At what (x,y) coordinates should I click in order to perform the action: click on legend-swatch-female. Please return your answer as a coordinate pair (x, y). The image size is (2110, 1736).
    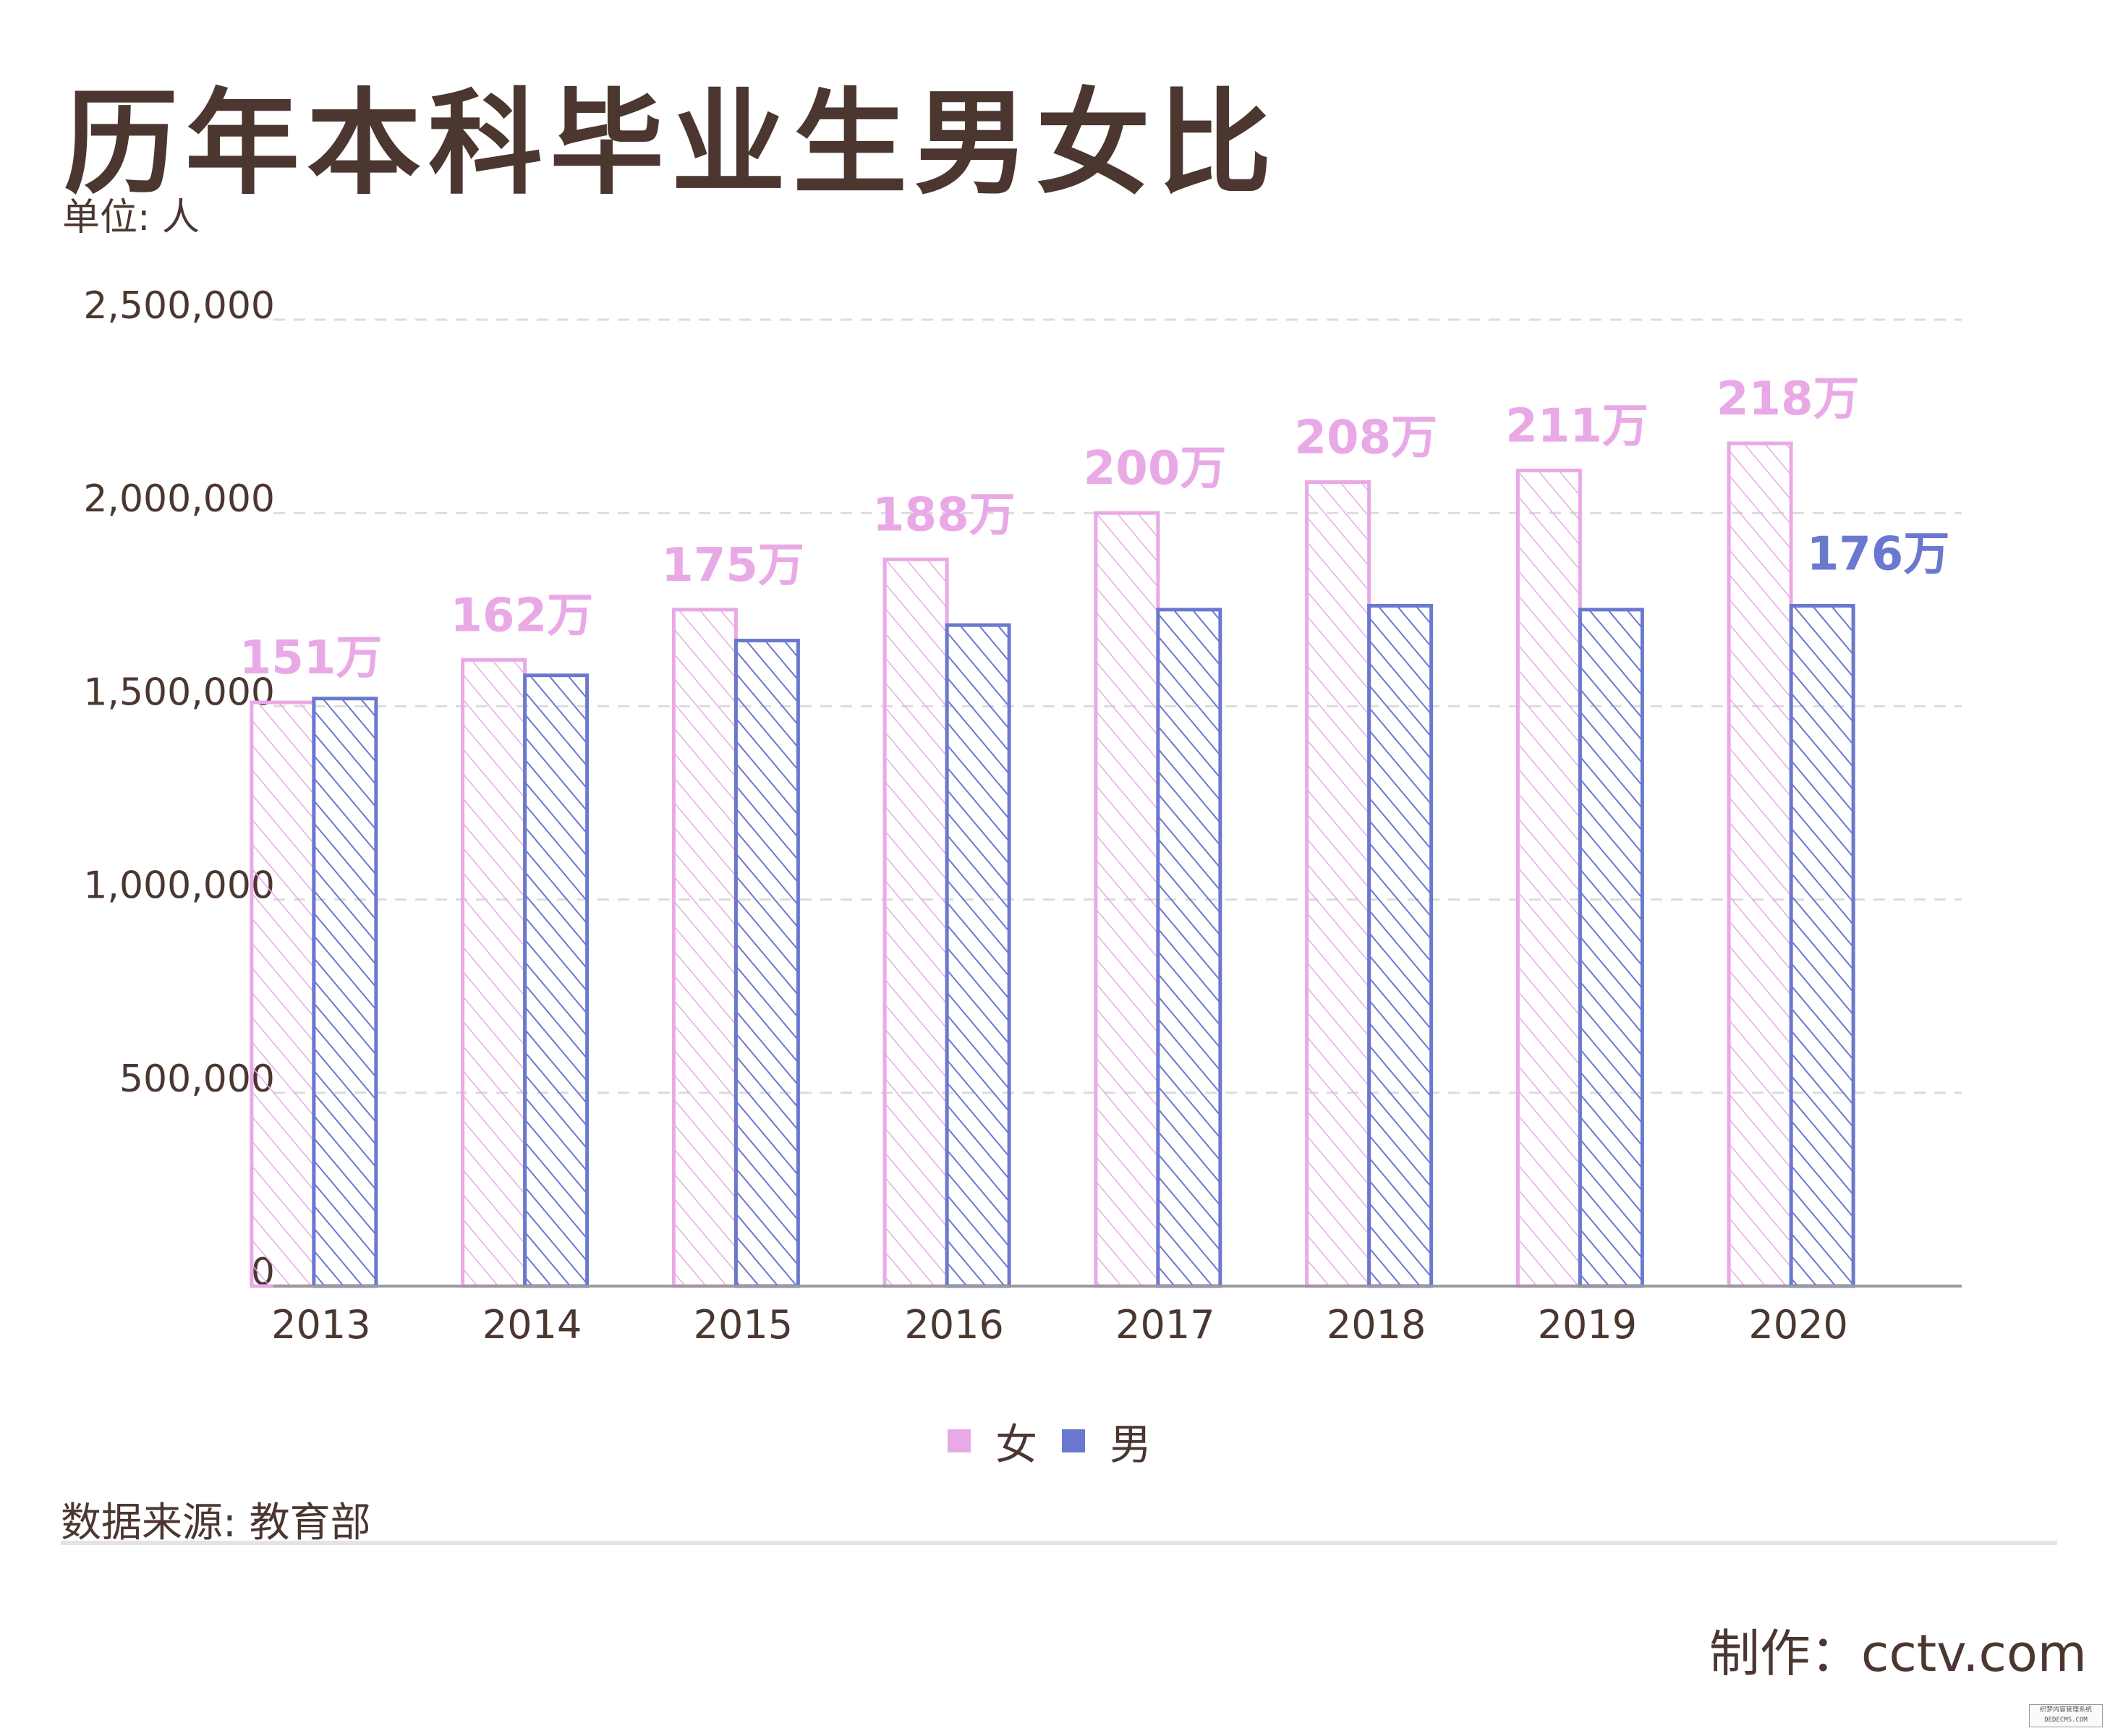
    Looking at the image, I should click on (959, 1440).